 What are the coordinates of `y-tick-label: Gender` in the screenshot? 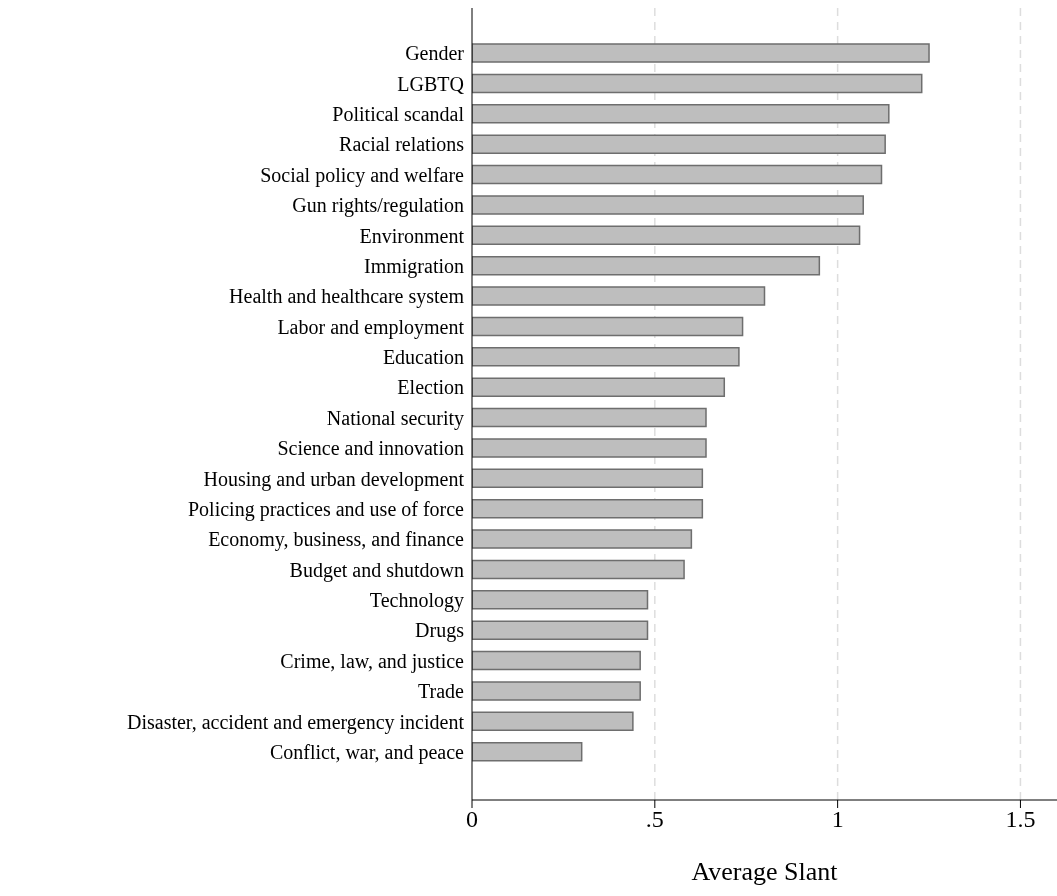 It's located at (435, 53).